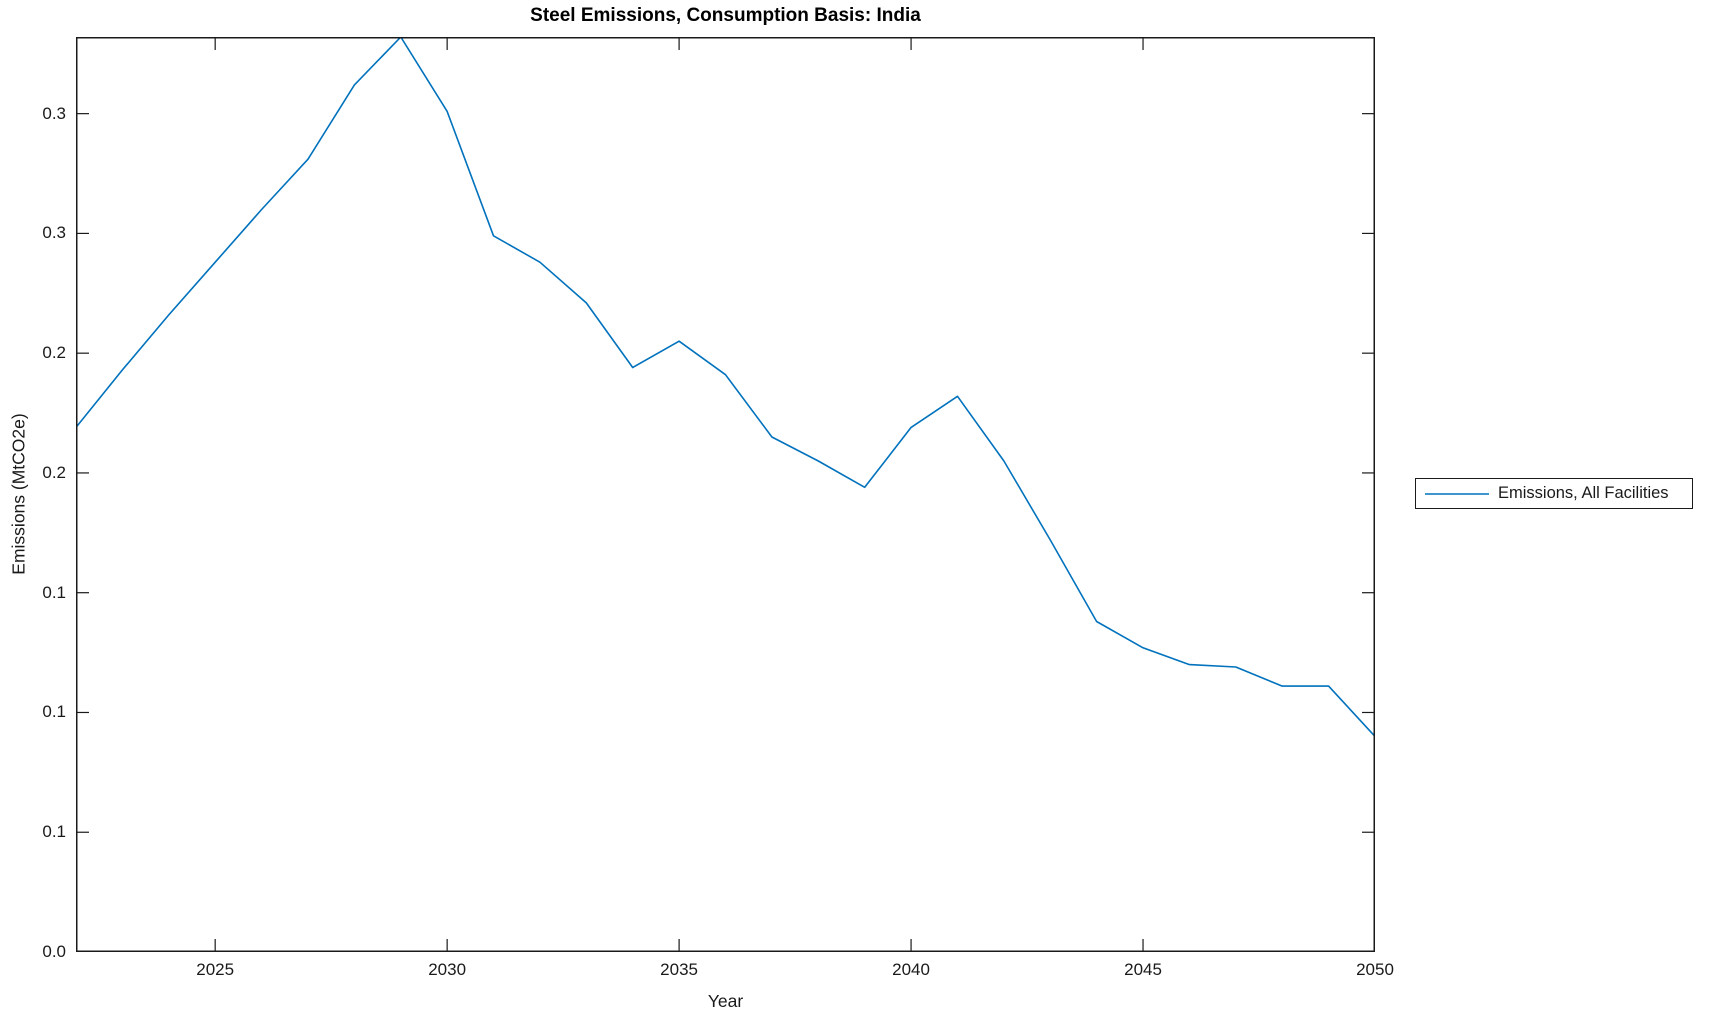 Image resolution: width=1709 pixels, height=1021 pixels. Describe the element at coordinates (1143, 969) in the screenshot. I see `x-tick-label: 2045` at that location.